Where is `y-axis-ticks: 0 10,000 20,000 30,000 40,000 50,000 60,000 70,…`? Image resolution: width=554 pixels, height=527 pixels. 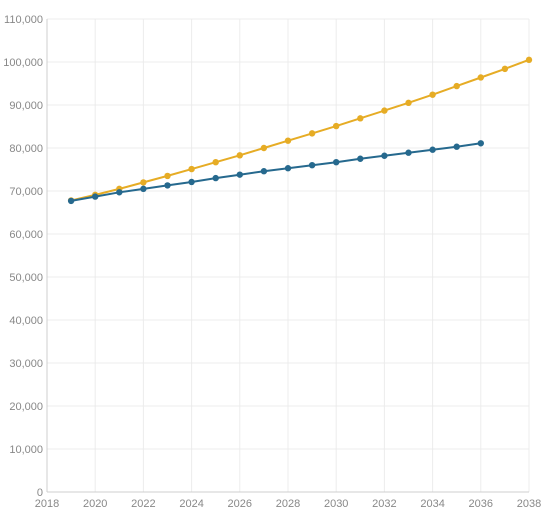 y-axis-ticks: 0 10,000 20,000 30,000 40,000 50,000 60,000 70,… is located at coordinates (23, 256).